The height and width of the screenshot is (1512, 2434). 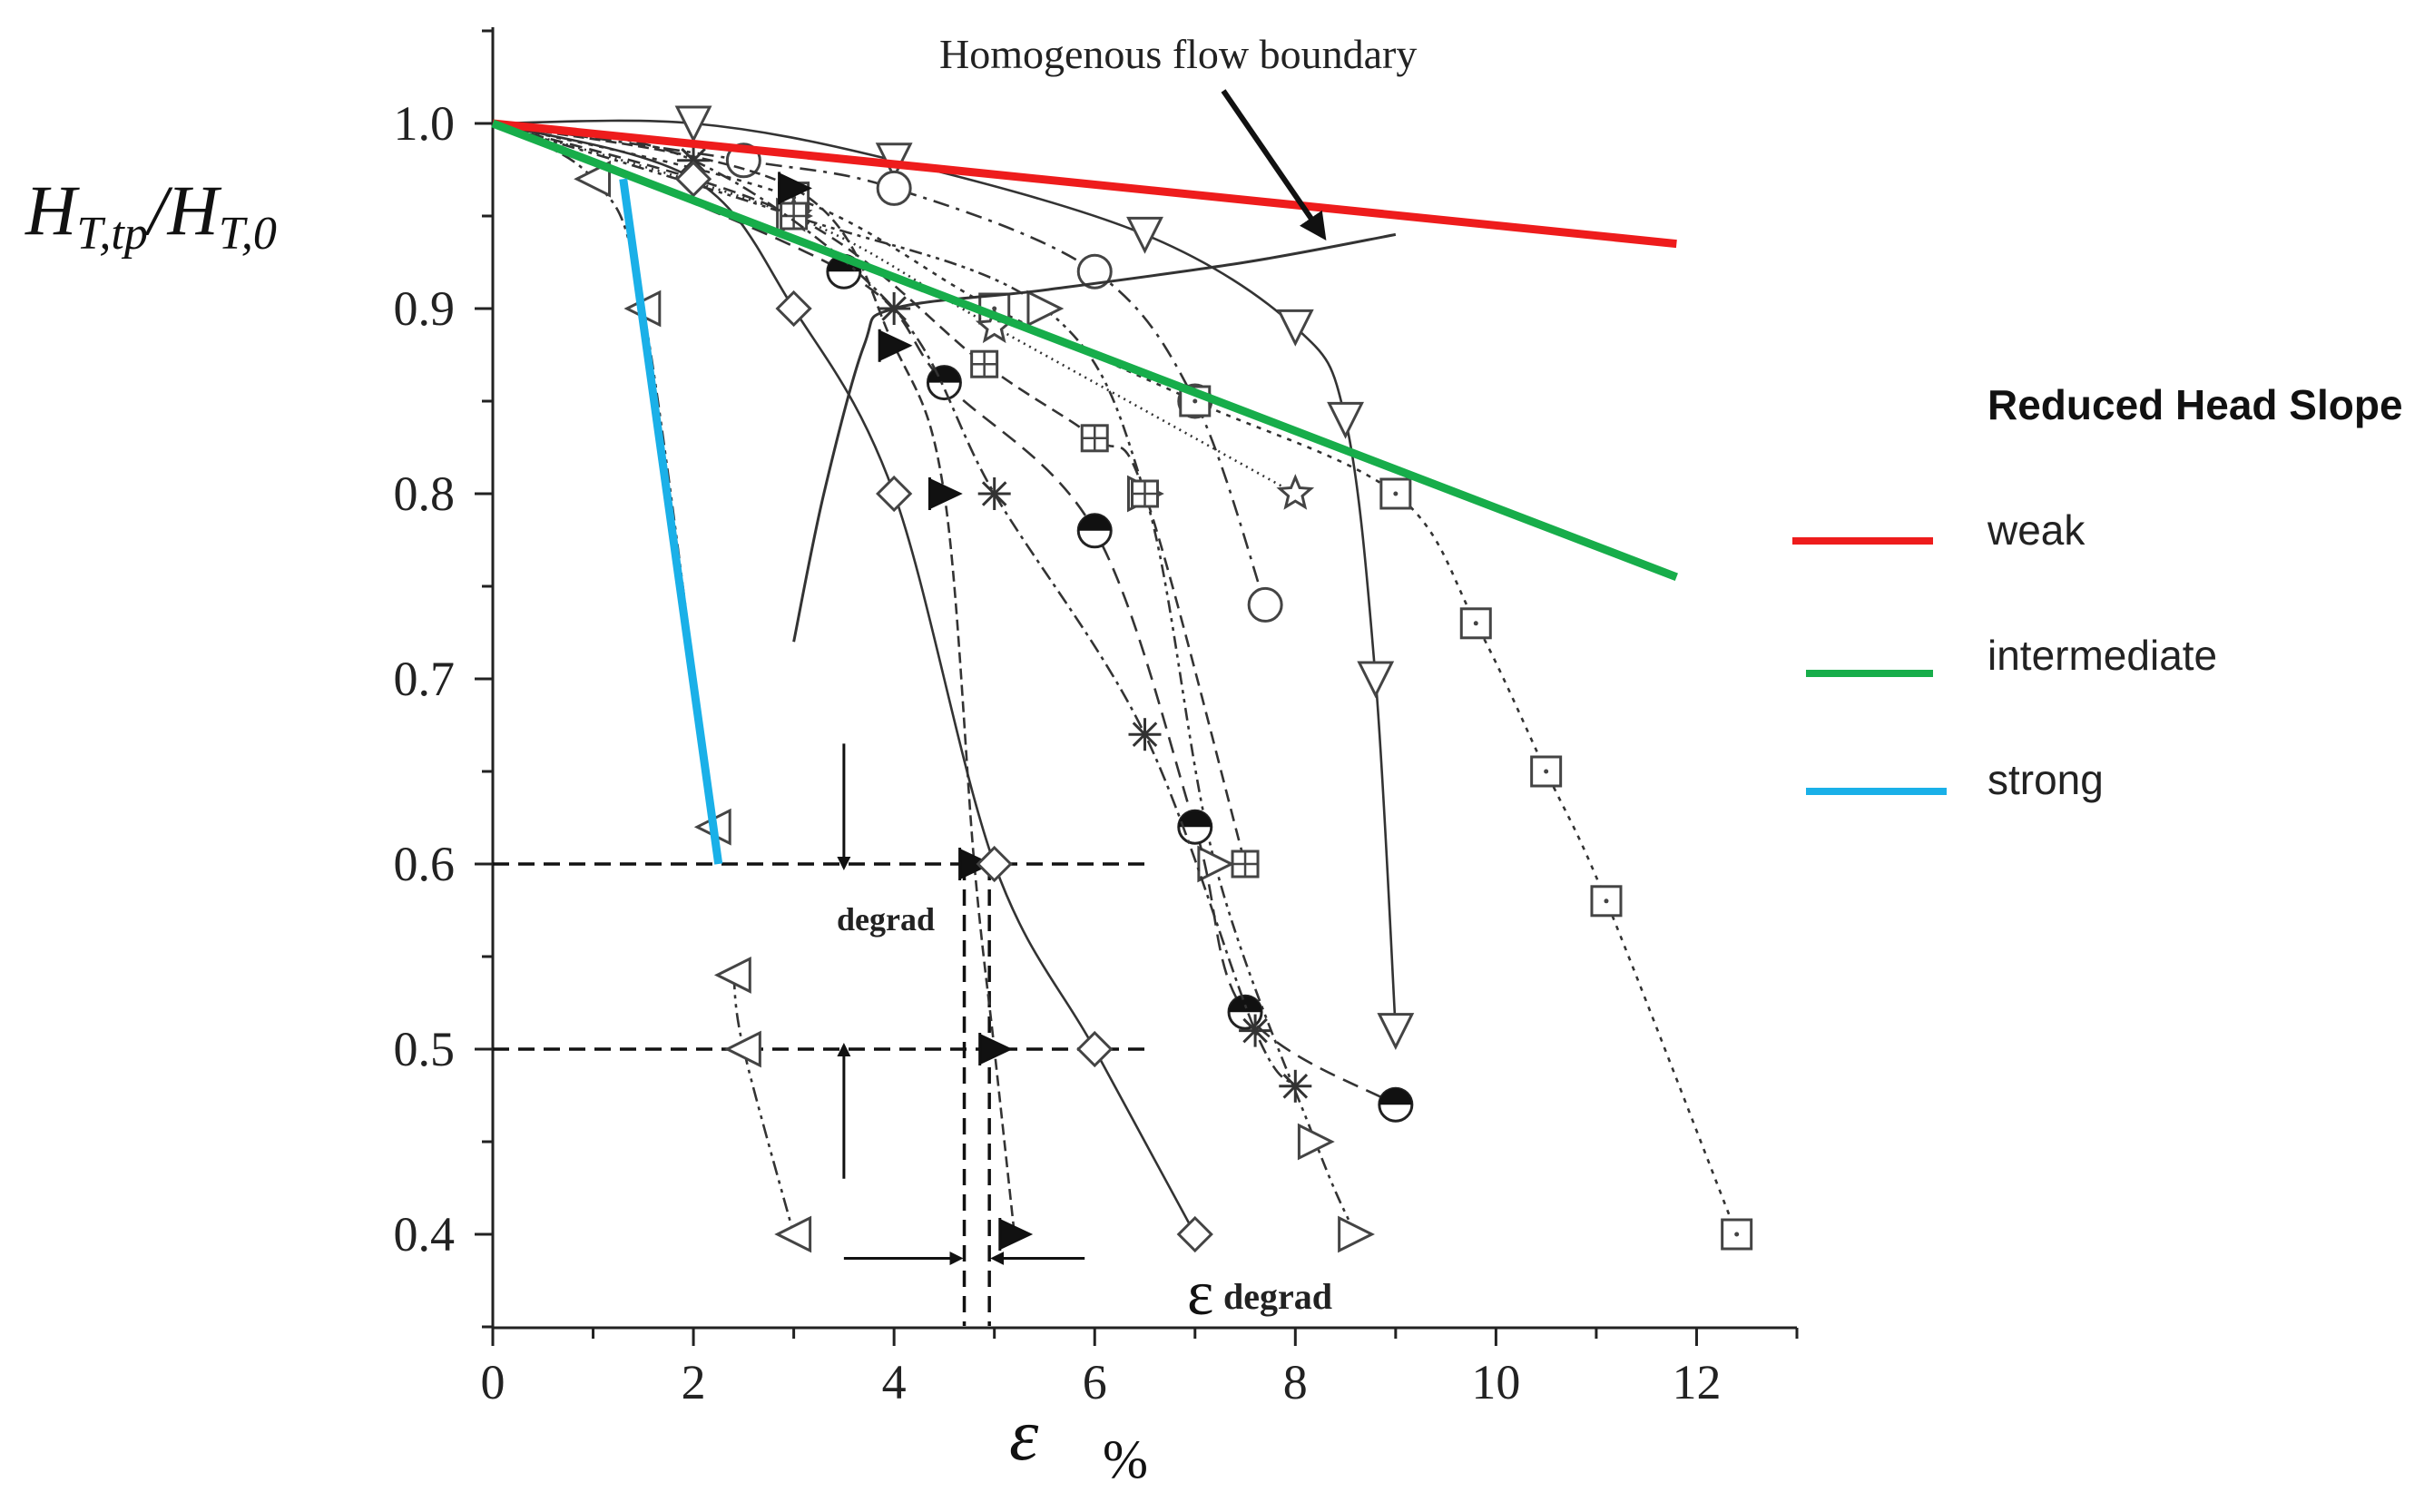 What do you see at coordinates (894, 1382) in the screenshot?
I see `x-tick-label: 4` at bounding box center [894, 1382].